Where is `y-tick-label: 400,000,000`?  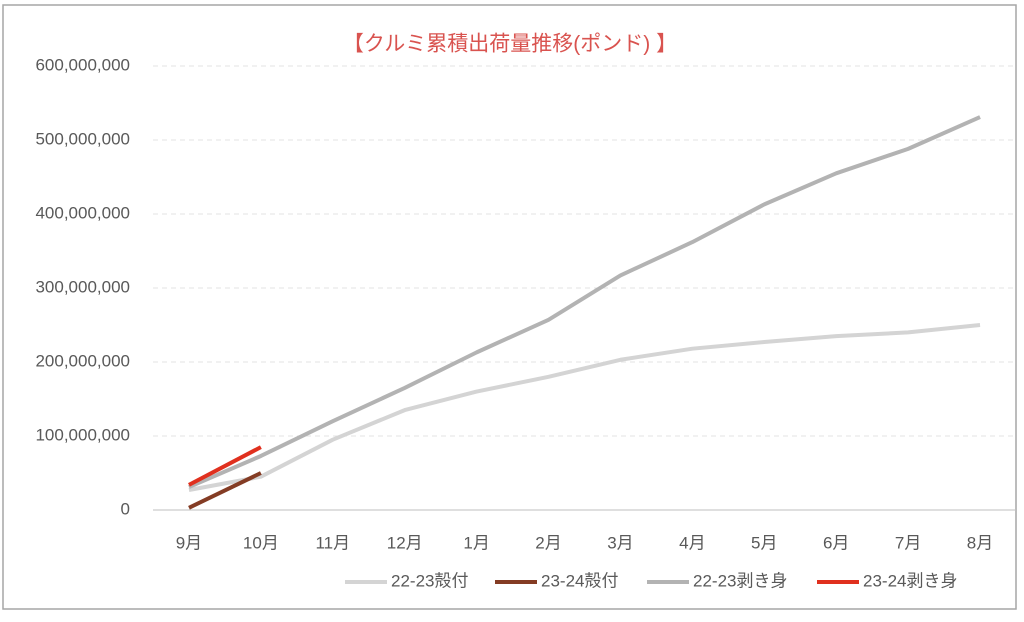 y-tick-label: 400,000,000 is located at coordinates (82, 212).